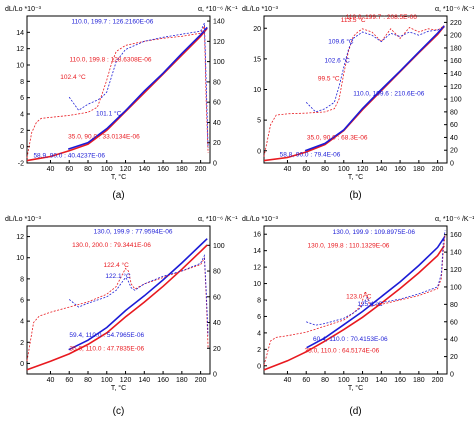 The image size is (474, 425). I want to click on alpha-curve-red, so click(354, 91).